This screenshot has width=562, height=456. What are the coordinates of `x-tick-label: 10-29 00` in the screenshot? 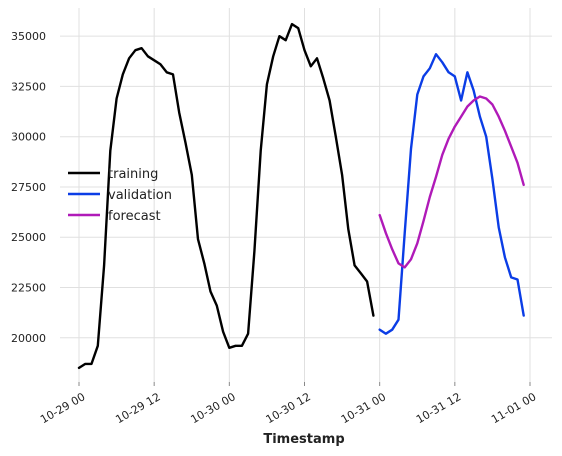 It's located at (62, 408).